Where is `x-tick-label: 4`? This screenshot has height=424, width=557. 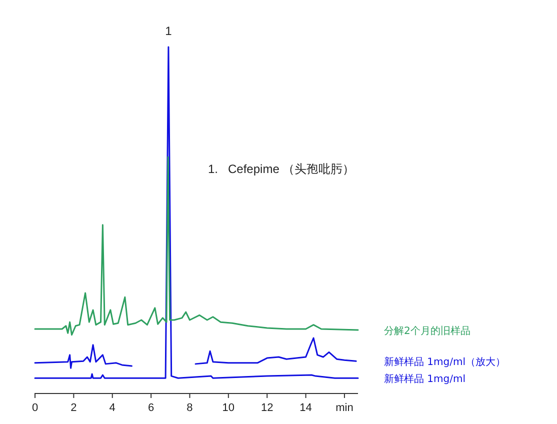
x-tick-label: 4 is located at coordinates (112, 408).